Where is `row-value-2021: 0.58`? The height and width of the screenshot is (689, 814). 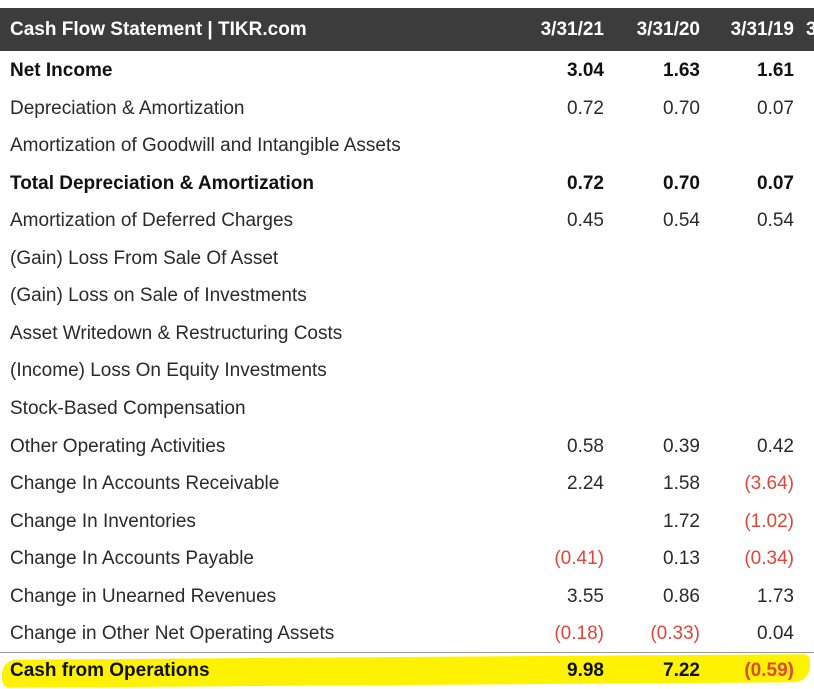 row-value-2021: 0.58 is located at coordinates (585, 446).